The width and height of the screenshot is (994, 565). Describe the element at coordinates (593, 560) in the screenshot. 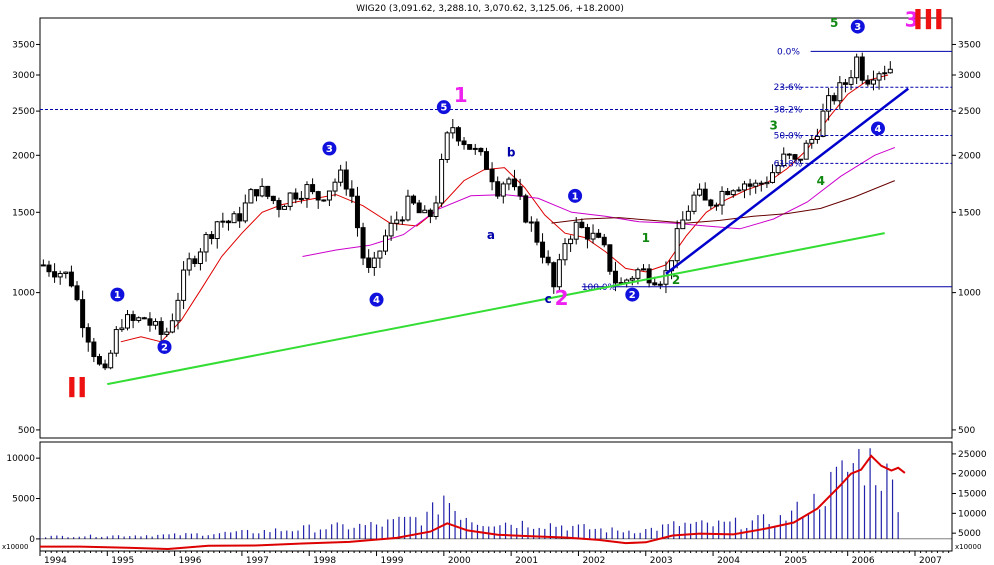

I see `x-tick-label: 2002` at that location.